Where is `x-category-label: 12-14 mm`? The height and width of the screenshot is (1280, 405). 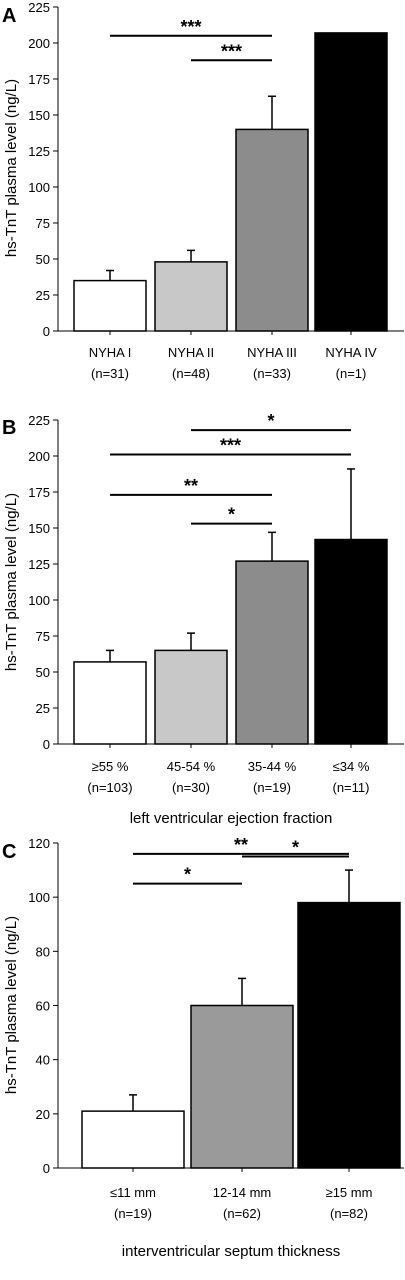 x-category-label: 12-14 mm is located at coordinates (242, 1192).